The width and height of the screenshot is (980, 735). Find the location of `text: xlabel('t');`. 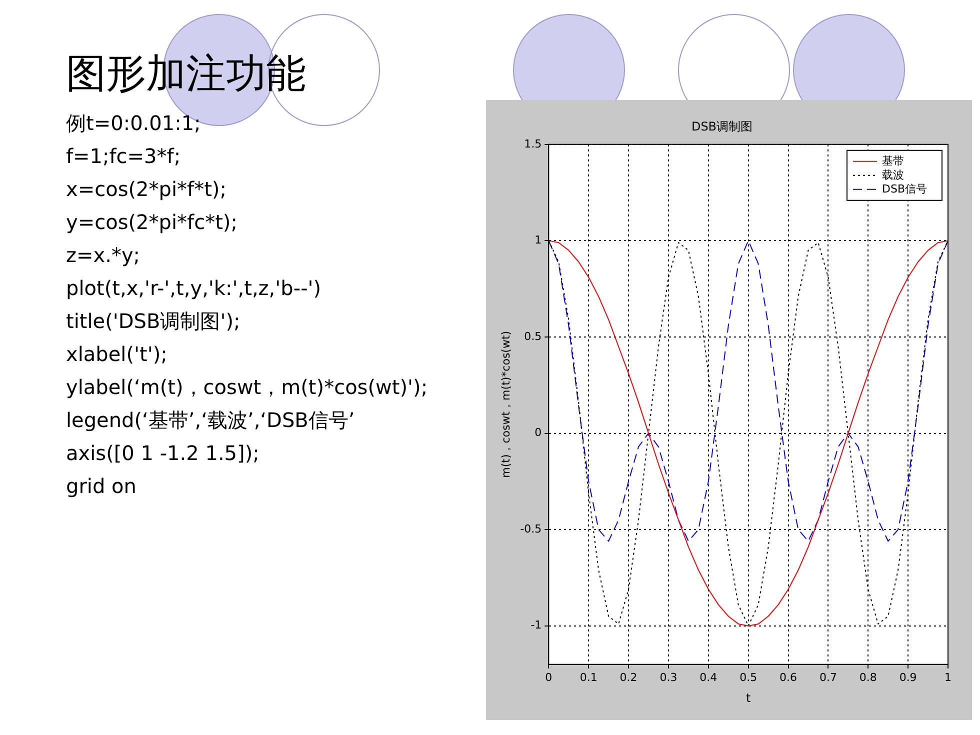

text: xlabel('t'); is located at coordinates (117, 354).